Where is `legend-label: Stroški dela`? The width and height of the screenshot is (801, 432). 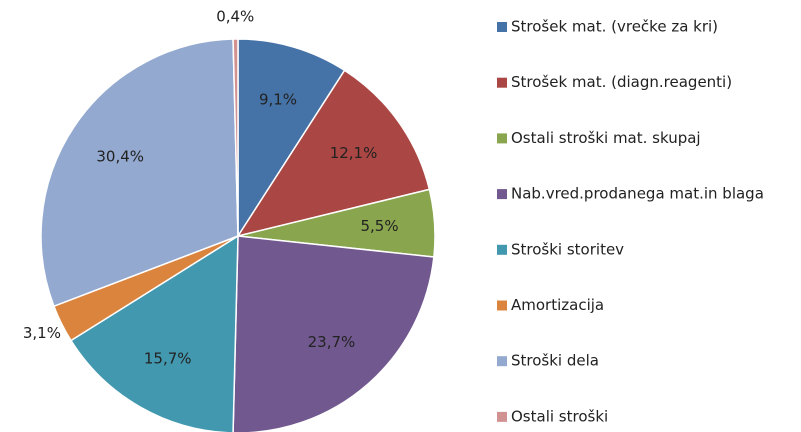
legend-label: Stroški dela is located at coordinates (555, 361).